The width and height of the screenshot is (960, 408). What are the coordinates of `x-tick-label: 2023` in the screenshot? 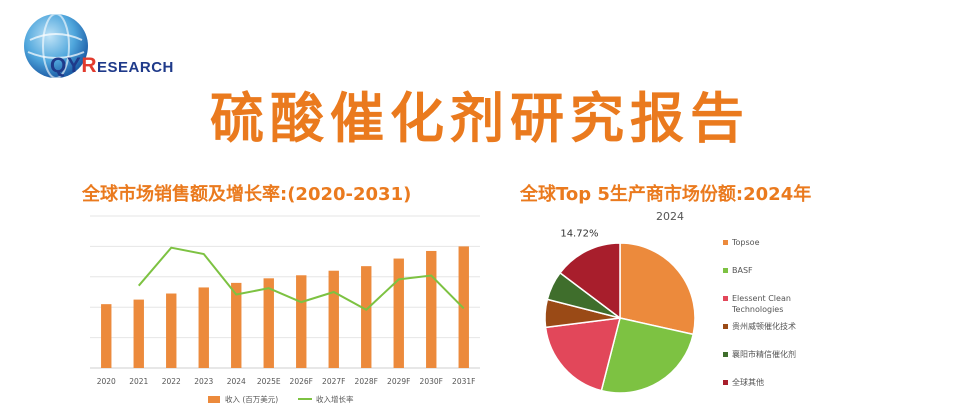 It's located at (203, 381).